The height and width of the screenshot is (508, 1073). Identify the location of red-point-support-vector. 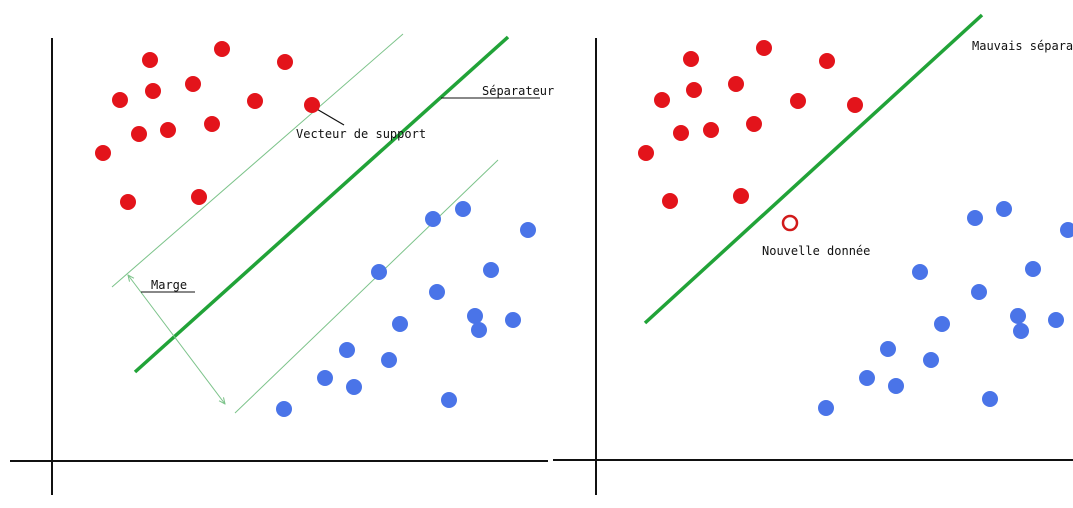
(312, 105).